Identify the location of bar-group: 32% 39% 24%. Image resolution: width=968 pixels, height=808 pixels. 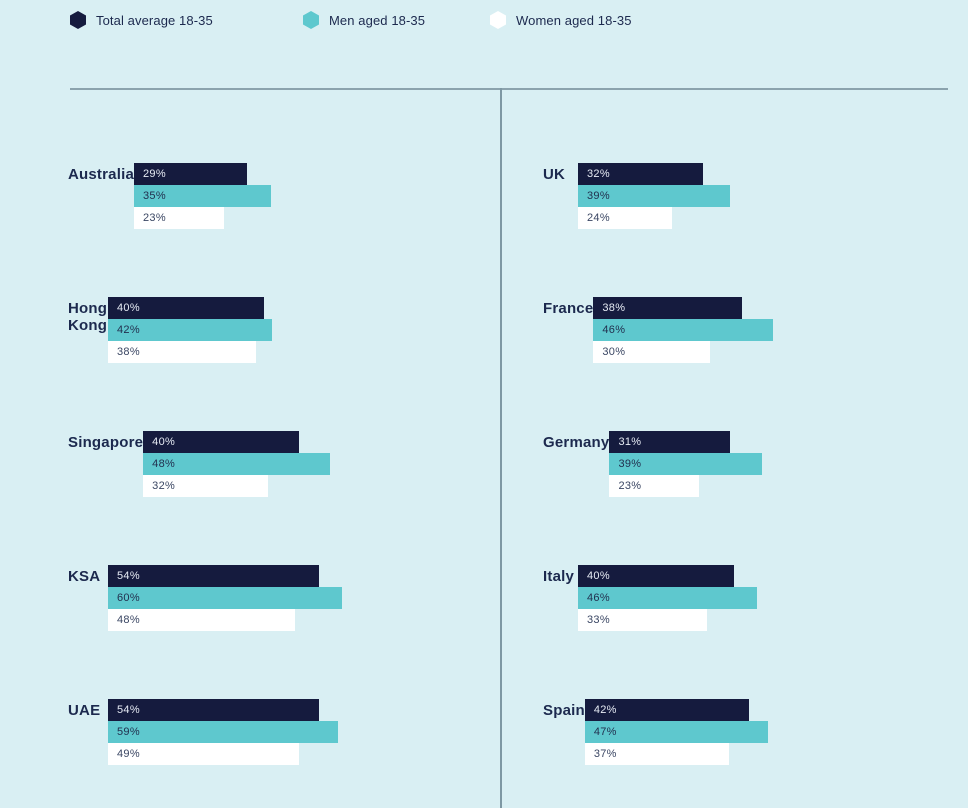
(773, 196).